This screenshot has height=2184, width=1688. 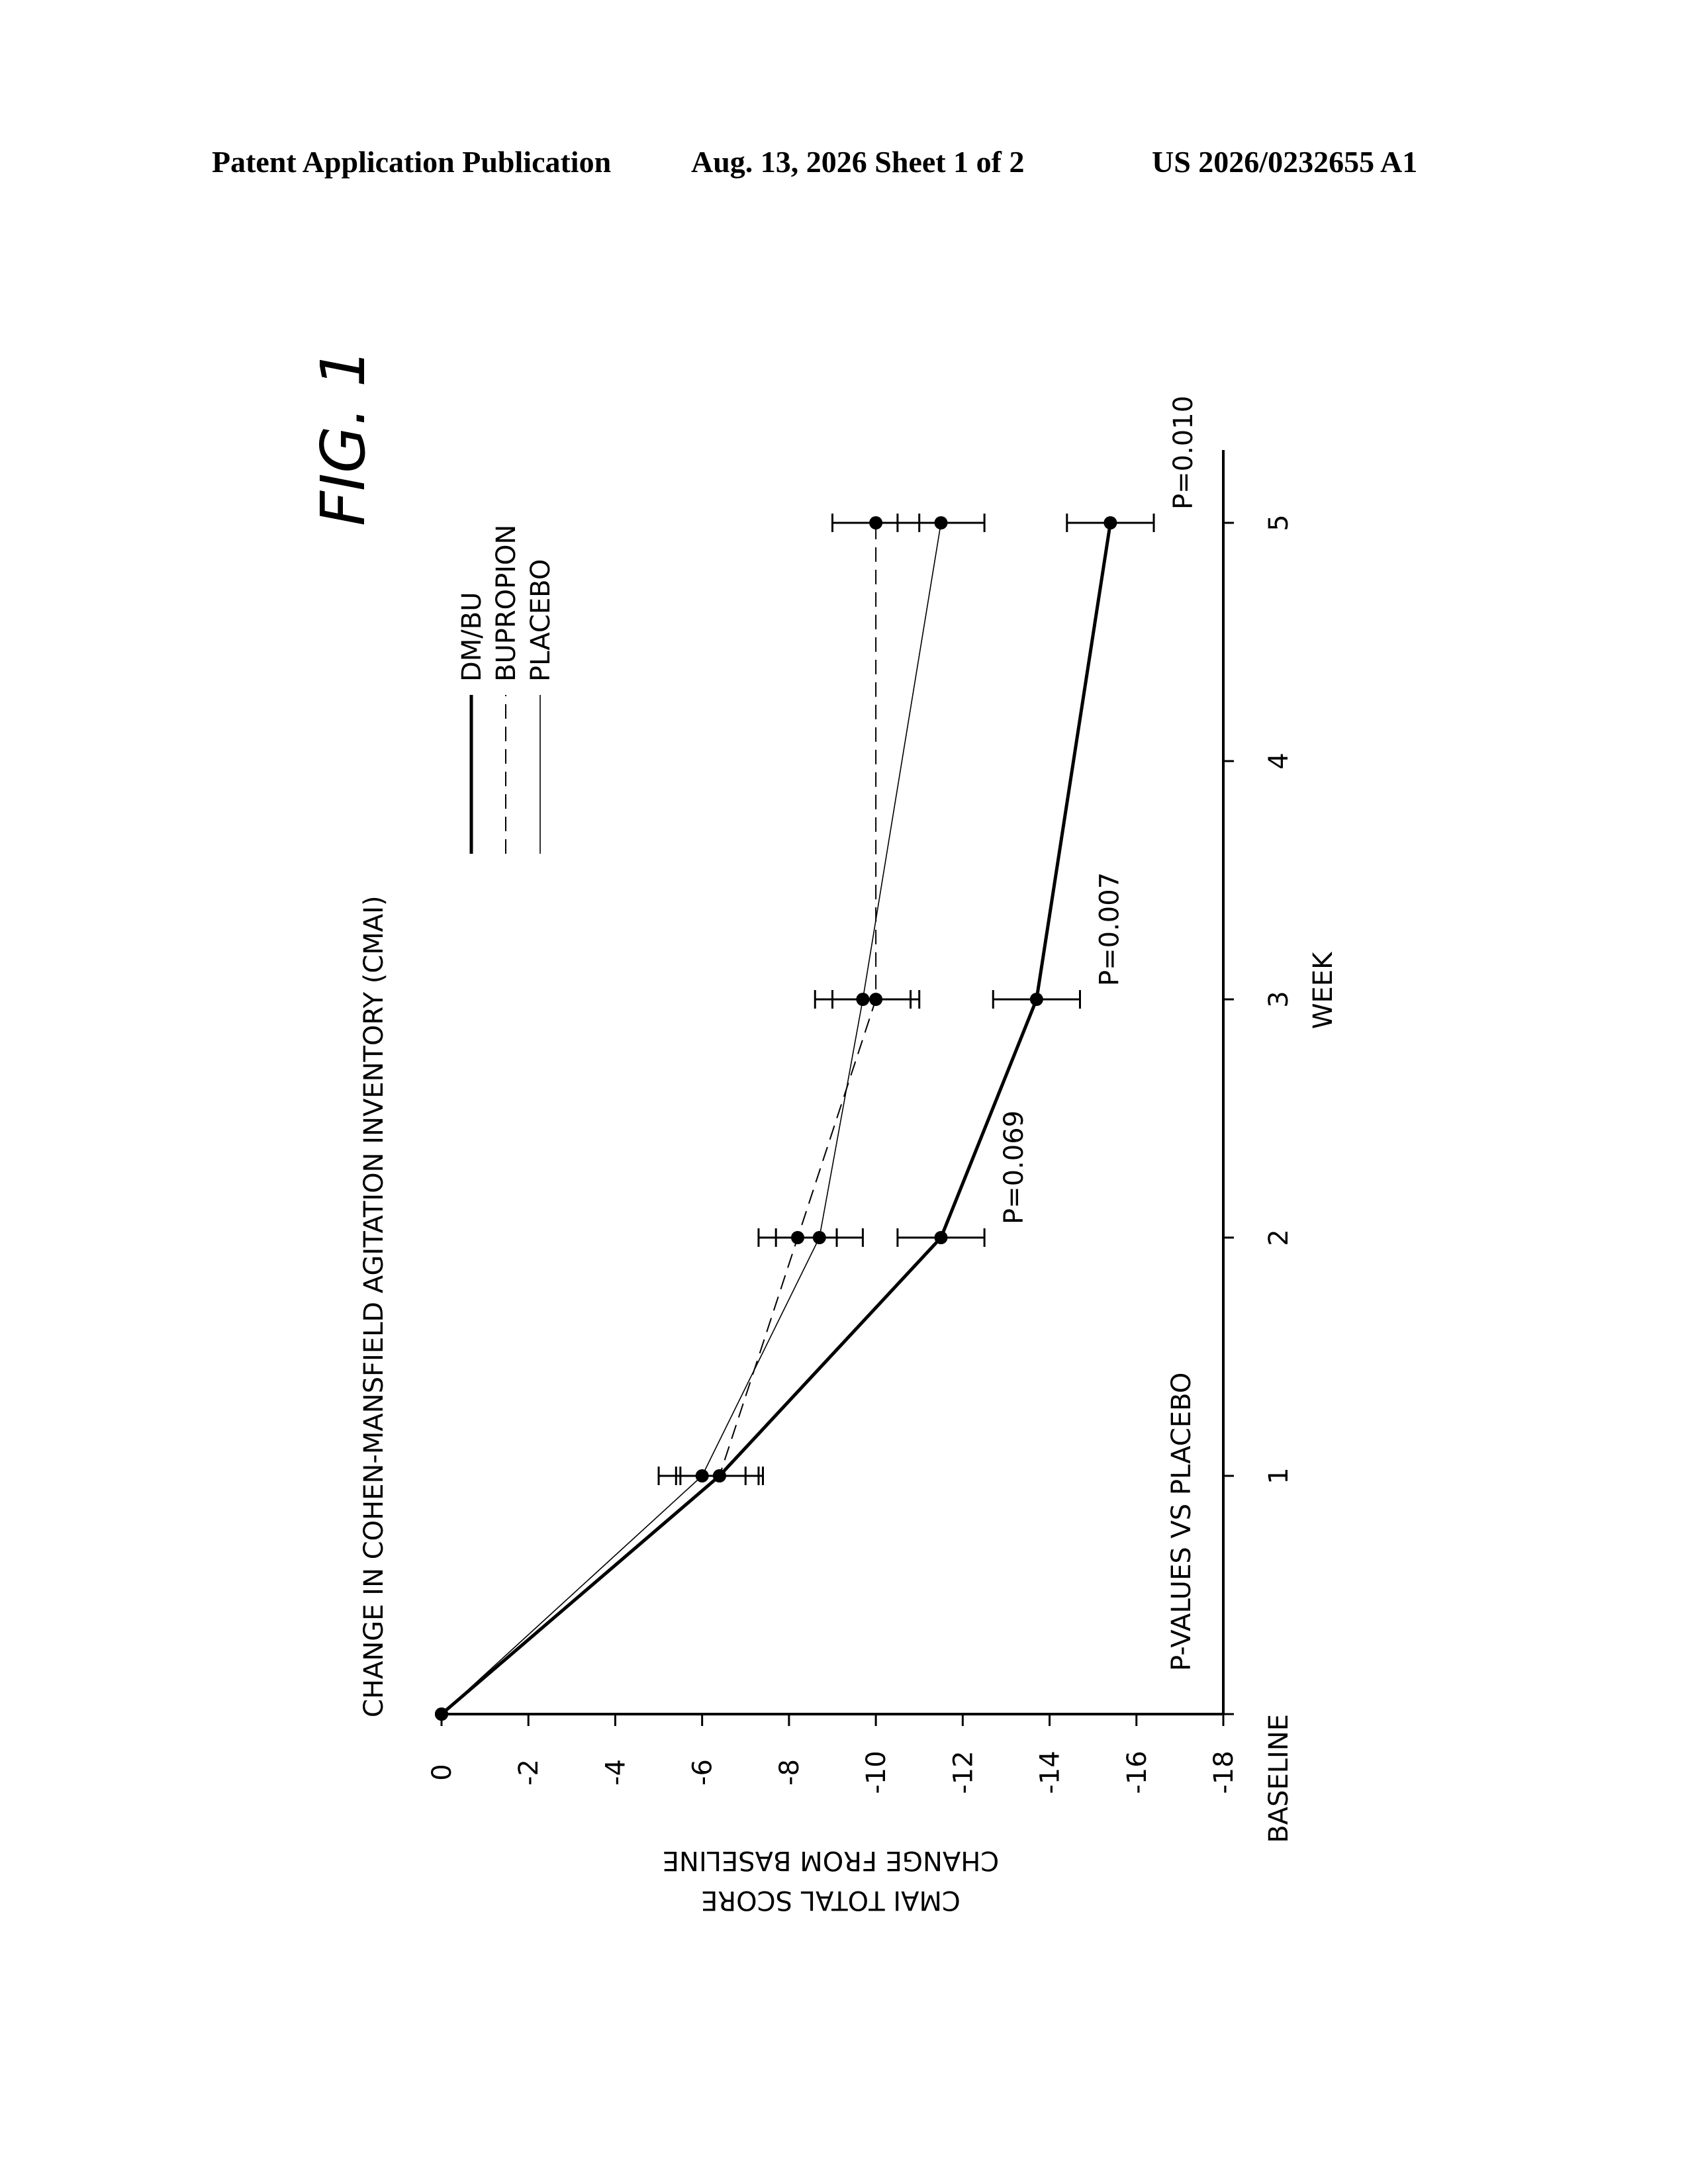 What do you see at coordinates (506, 689) in the screenshot?
I see `chart-legend: DM/BUBUPROPIONPLACEBO` at bounding box center [506, 689].